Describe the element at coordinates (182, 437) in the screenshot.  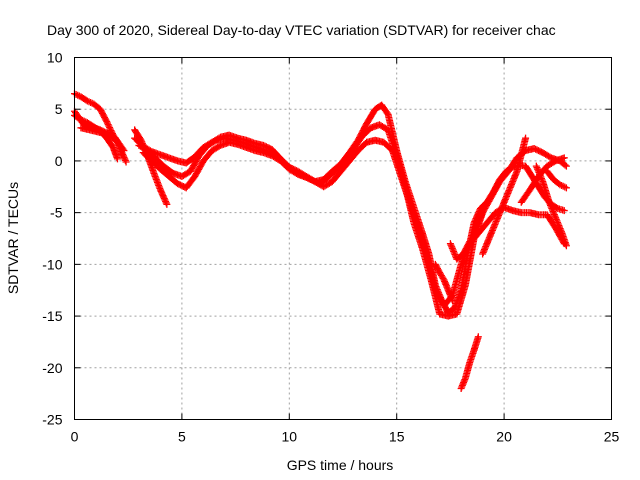
I see `x-tick-label: 5` at that location.